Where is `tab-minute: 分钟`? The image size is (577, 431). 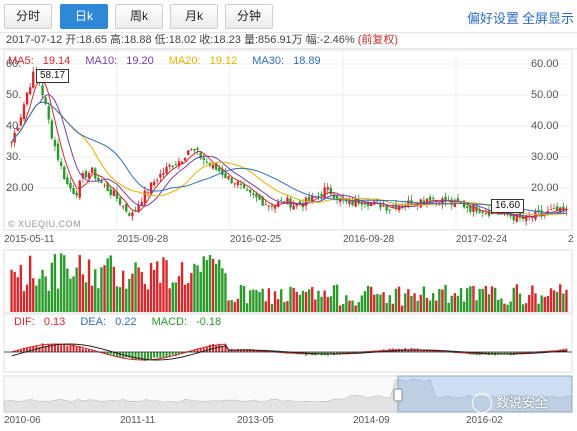
tab-minute: 分钟 is located at coordinates (249, 16).